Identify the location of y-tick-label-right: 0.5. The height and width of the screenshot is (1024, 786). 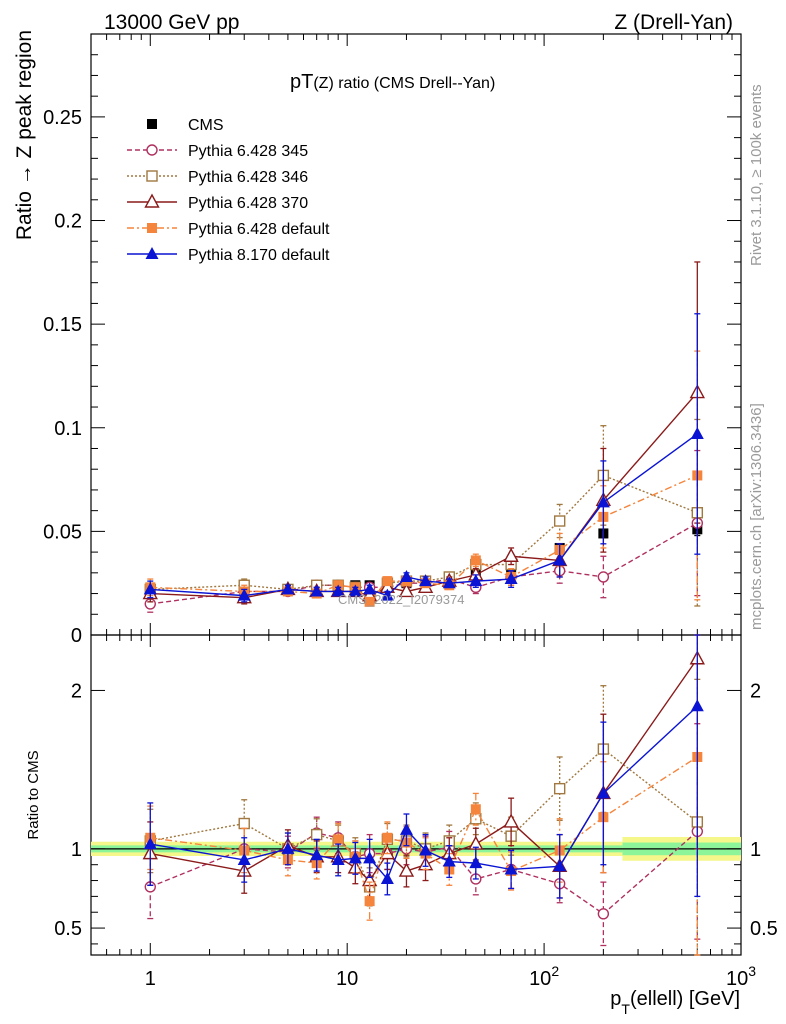
(764, 929).